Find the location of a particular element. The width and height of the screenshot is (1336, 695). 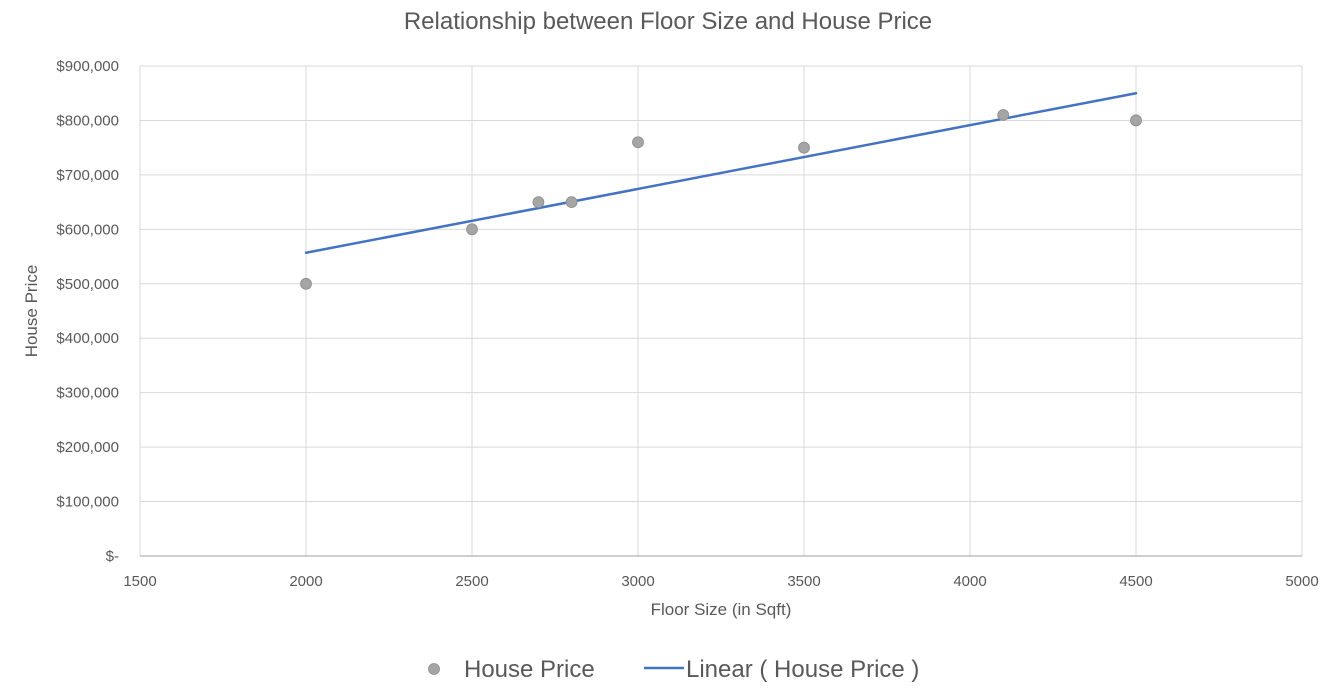

legend-marker-house-price is located at coordinates (434, 669).